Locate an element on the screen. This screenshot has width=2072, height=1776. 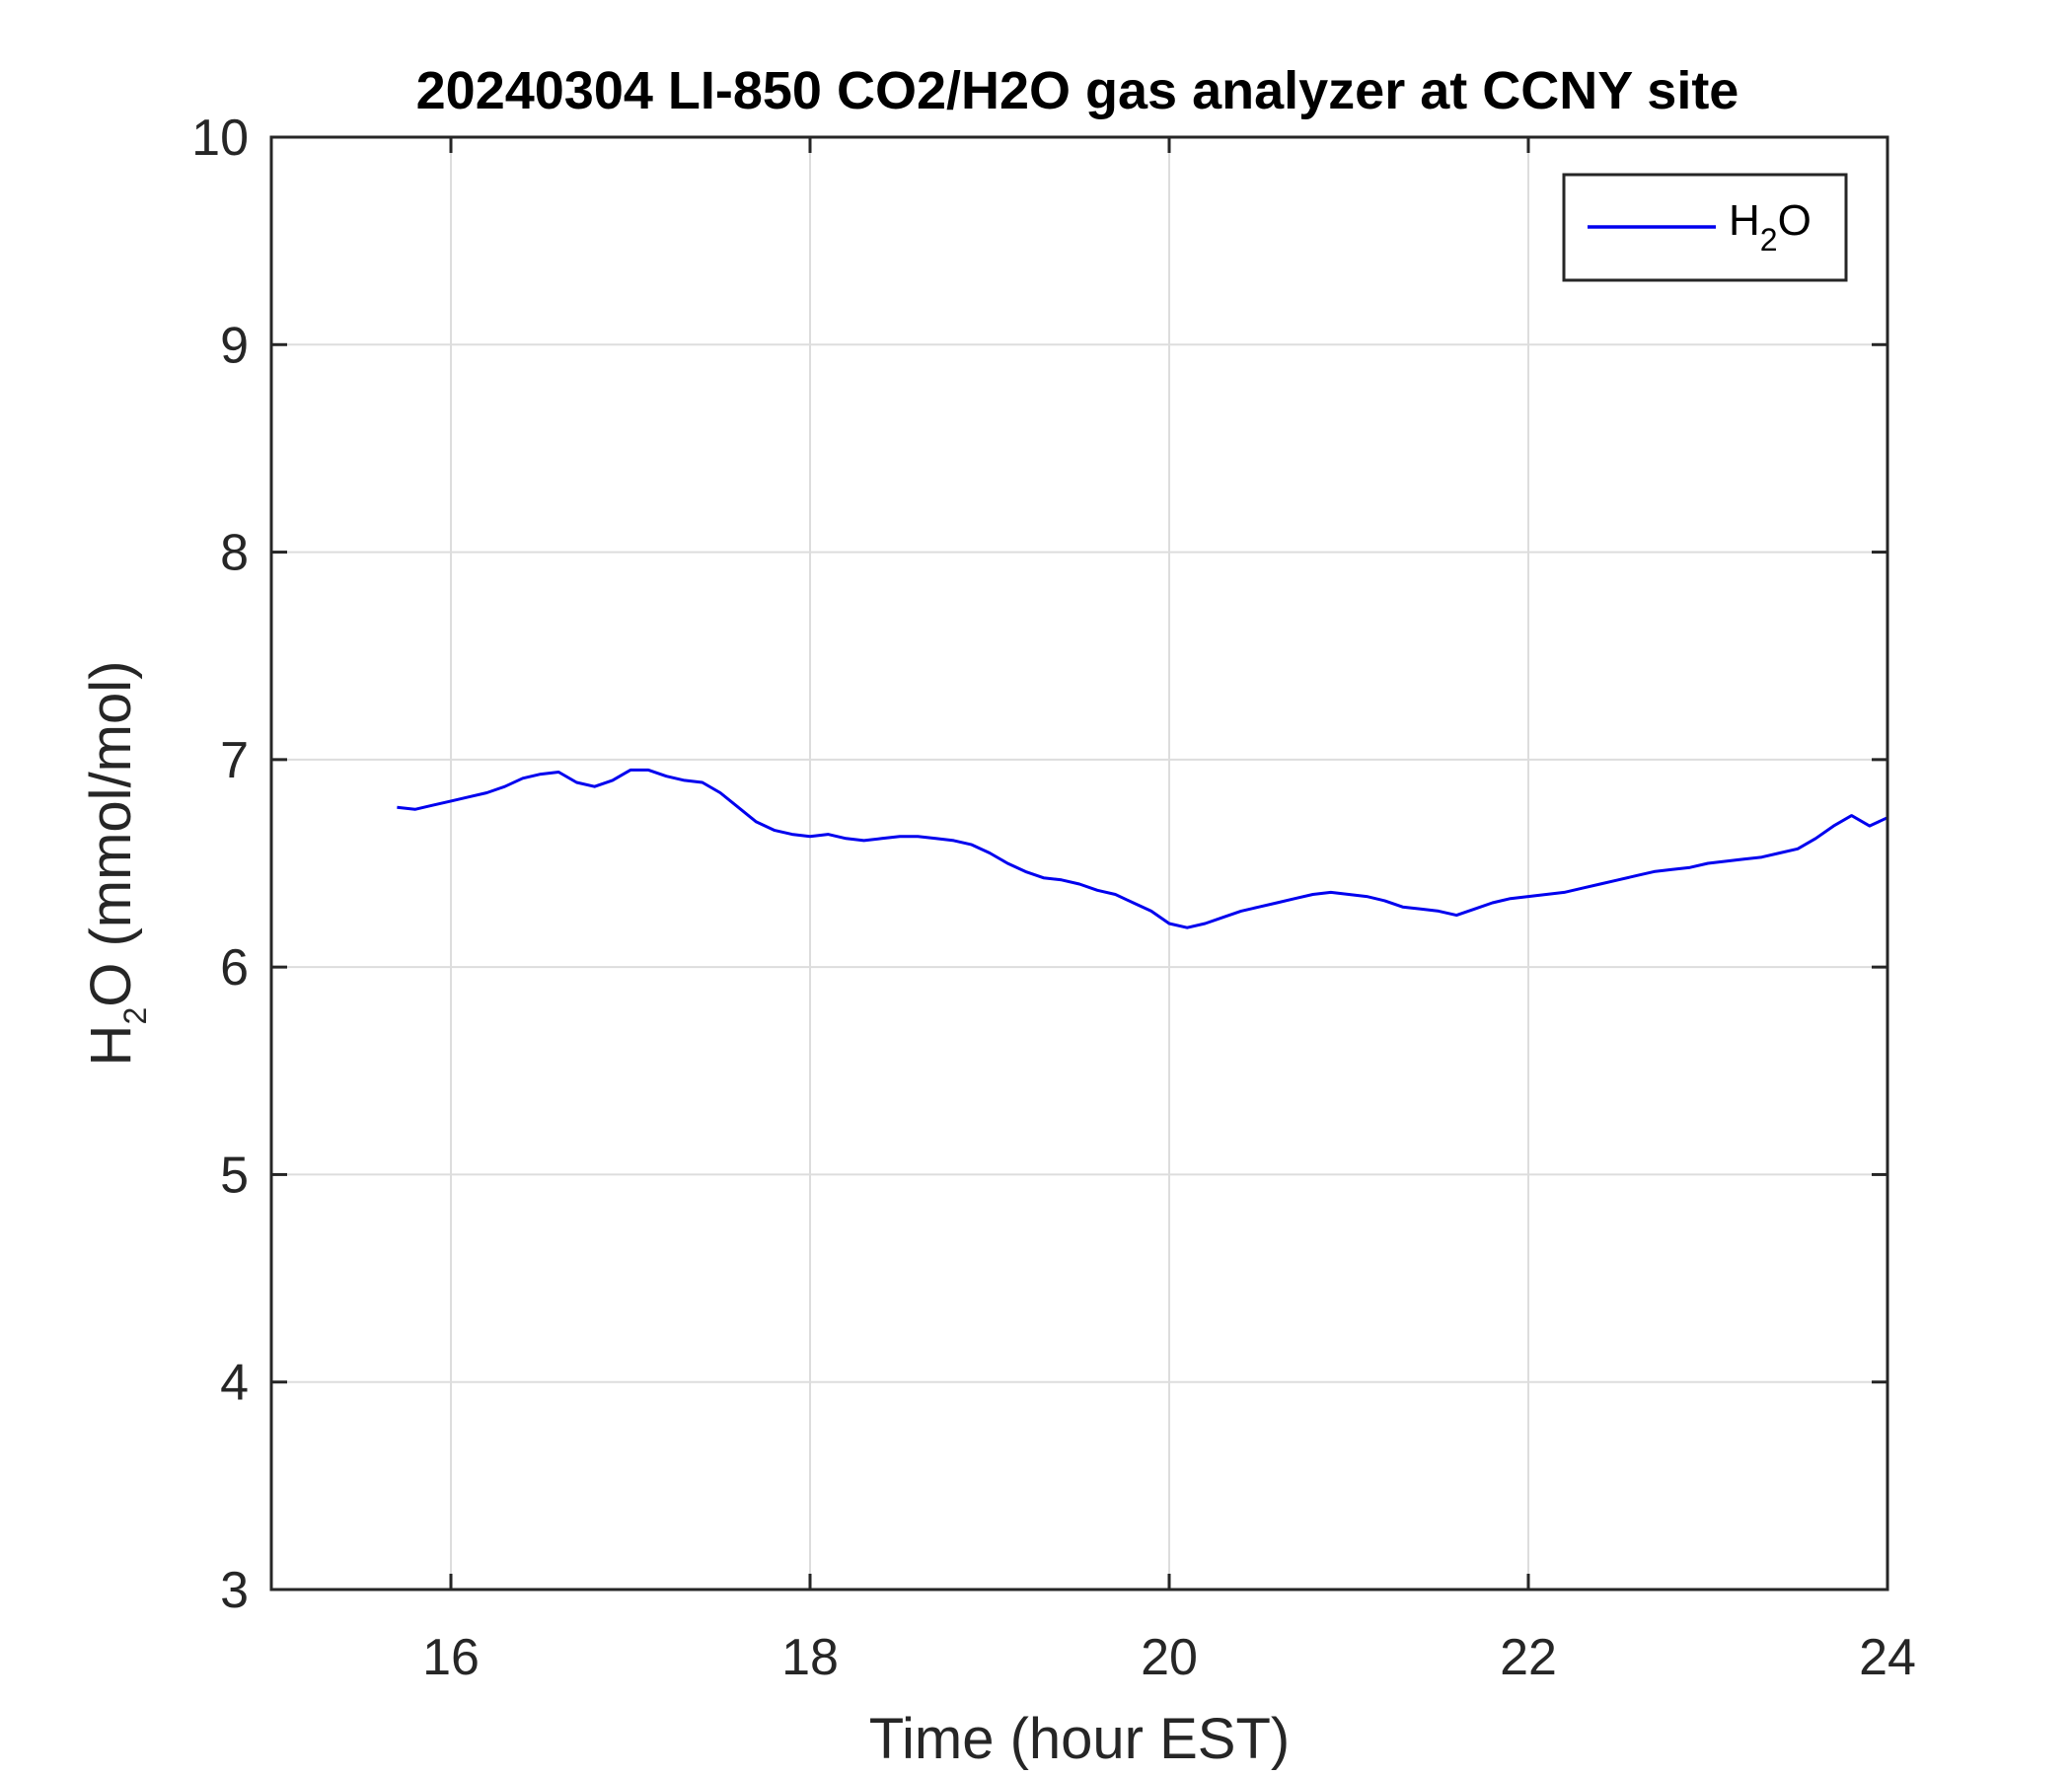
y-tick-label: 4 is located at coordinates (235, 1384).